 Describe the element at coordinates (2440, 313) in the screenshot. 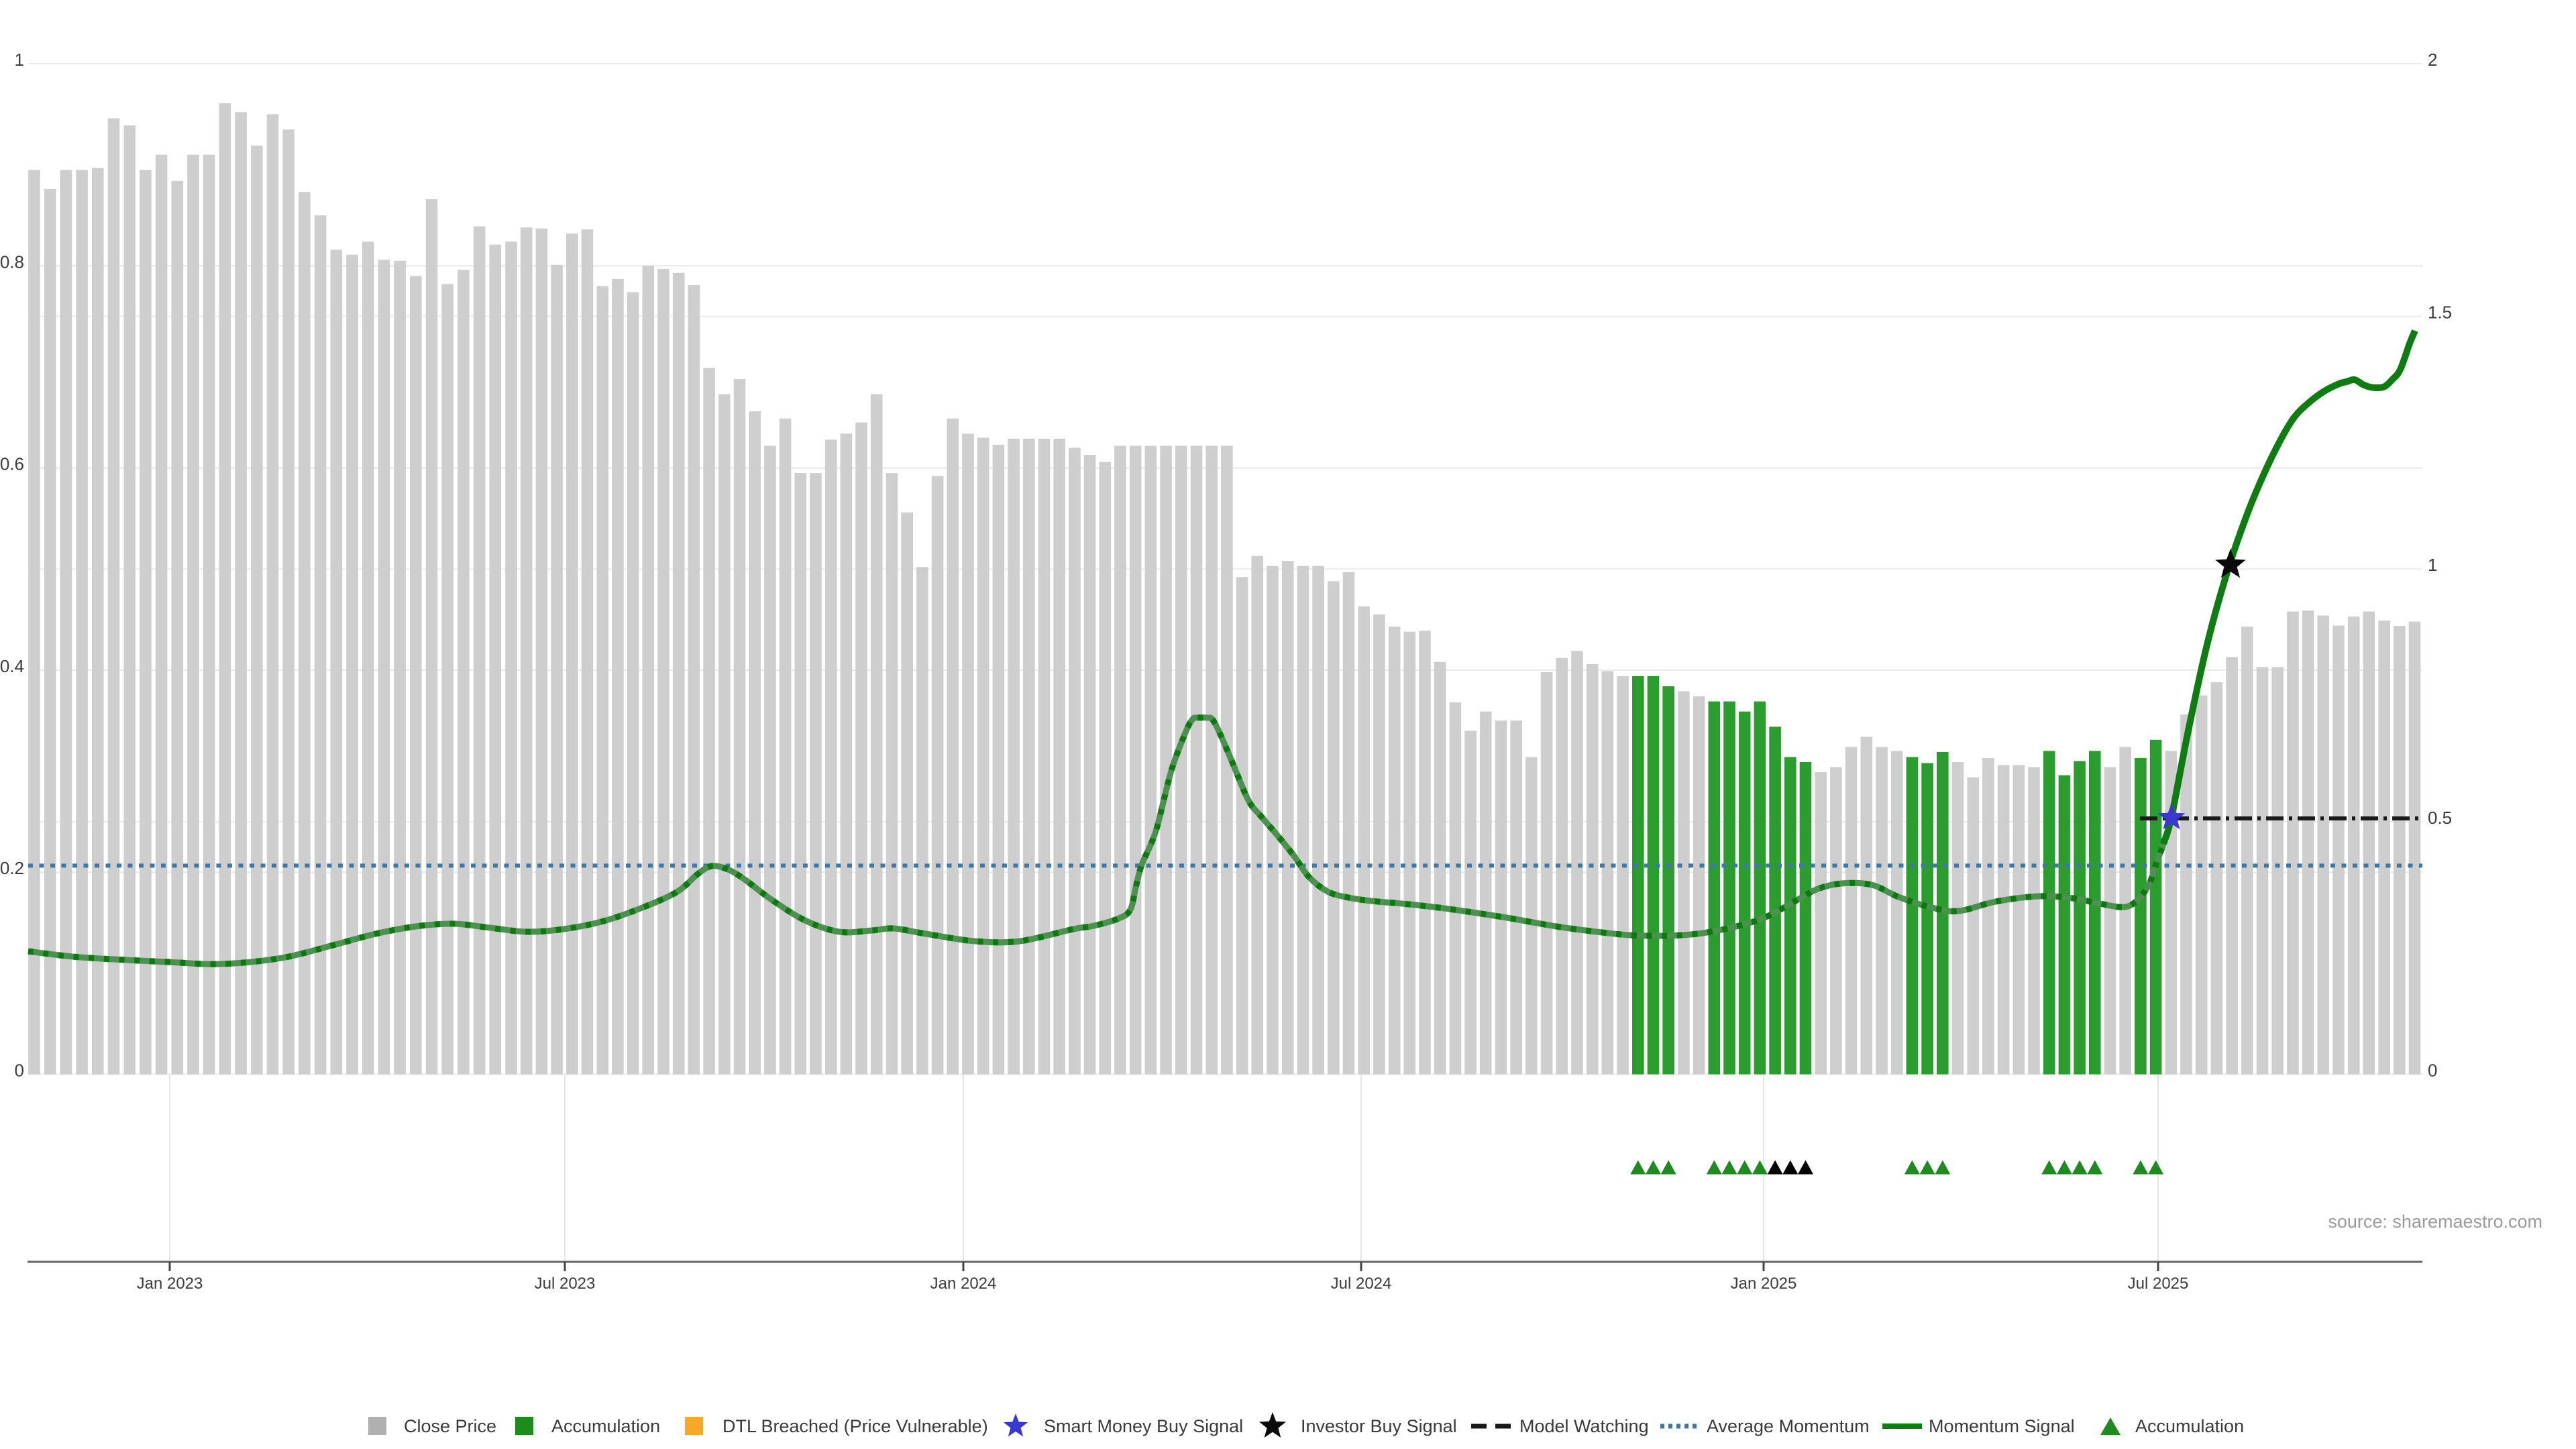

I see `svg-text: 1.5` at that location.